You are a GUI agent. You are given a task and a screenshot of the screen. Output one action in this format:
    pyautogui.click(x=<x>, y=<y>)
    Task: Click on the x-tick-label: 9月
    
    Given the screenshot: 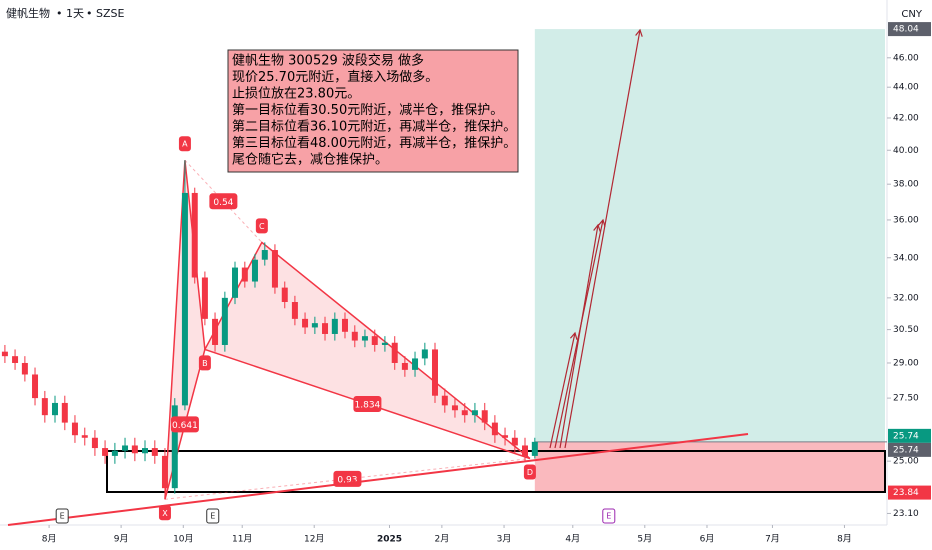 What is the action you would take?
    pyautogui.click(x=121, y=539)
    